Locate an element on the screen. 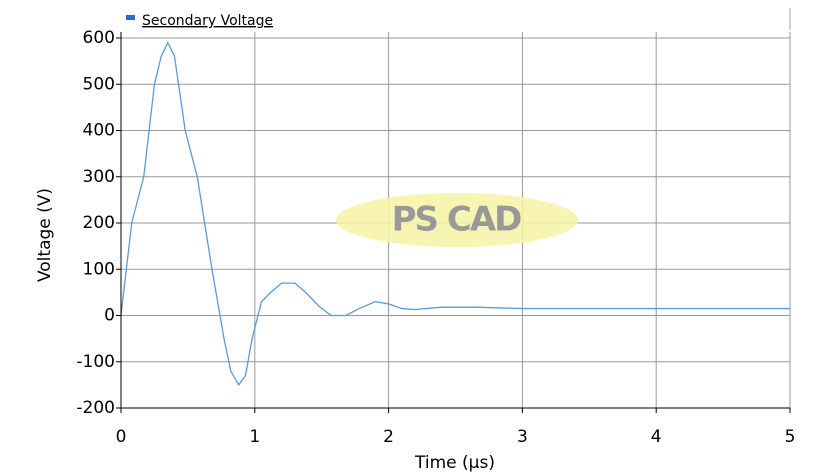 The height and width of the screenshot is (474, 817). watermark-ellipse is located at coordinates (457, 220).